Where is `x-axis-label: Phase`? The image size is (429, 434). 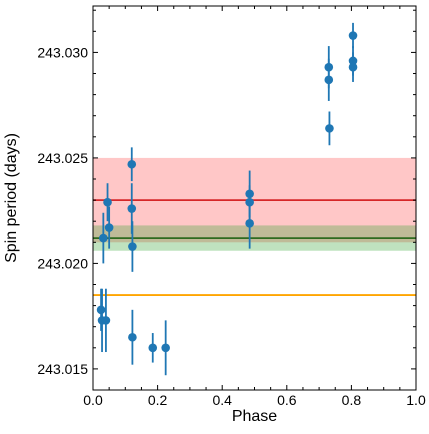 x-axis-label: Phase is located at coordinates (254, 416).